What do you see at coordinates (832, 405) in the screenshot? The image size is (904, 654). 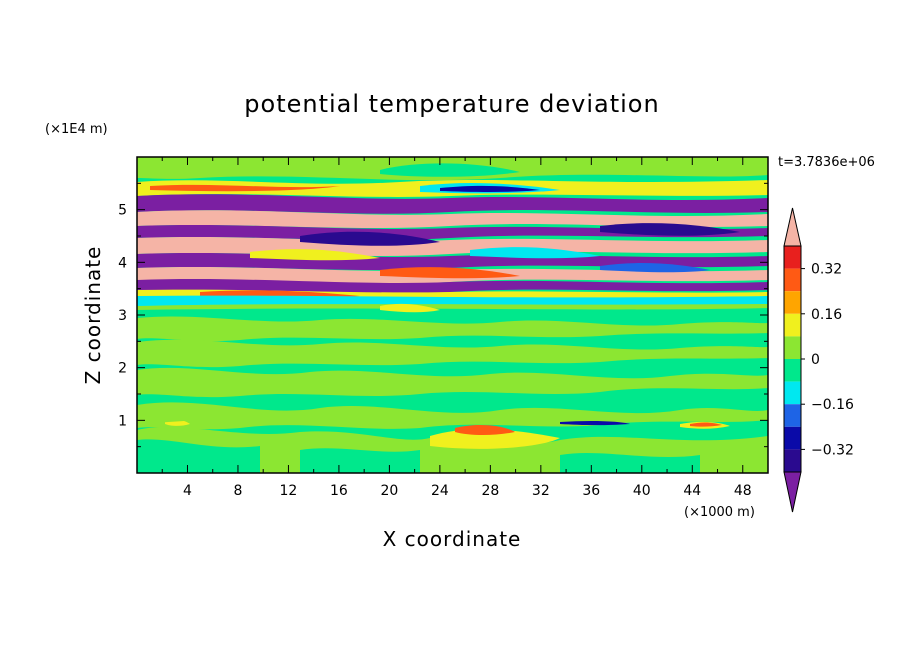 I see `colorbar-tick-label: −0.16` at bounding box center [832, 405].